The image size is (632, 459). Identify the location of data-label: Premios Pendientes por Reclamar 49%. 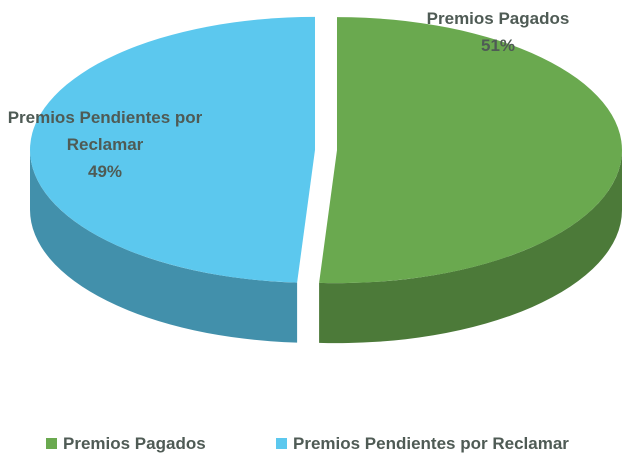
(105, 144).